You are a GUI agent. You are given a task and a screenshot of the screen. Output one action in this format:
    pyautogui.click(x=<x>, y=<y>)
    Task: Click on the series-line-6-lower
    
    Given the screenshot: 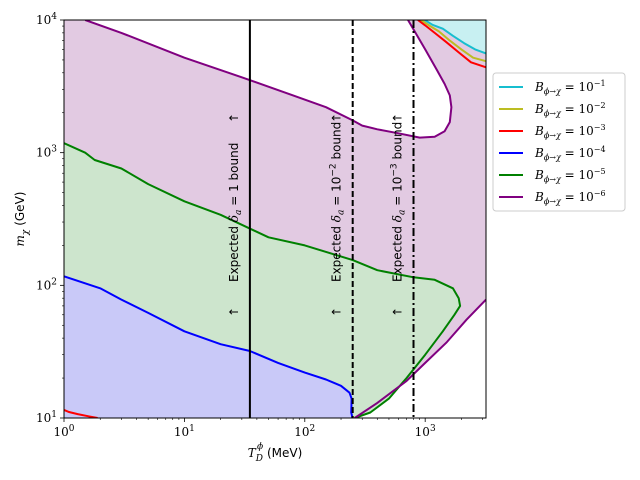 What is the action you would take?
    pyautogui.click(x=420, y=358)
    